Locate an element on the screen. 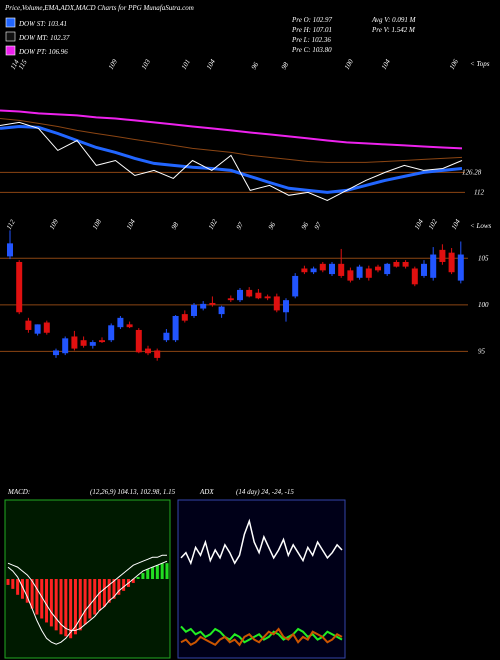 The height and width of the screenshot is (660, 500). top-label: 98 is located at coordinates (285, 66).